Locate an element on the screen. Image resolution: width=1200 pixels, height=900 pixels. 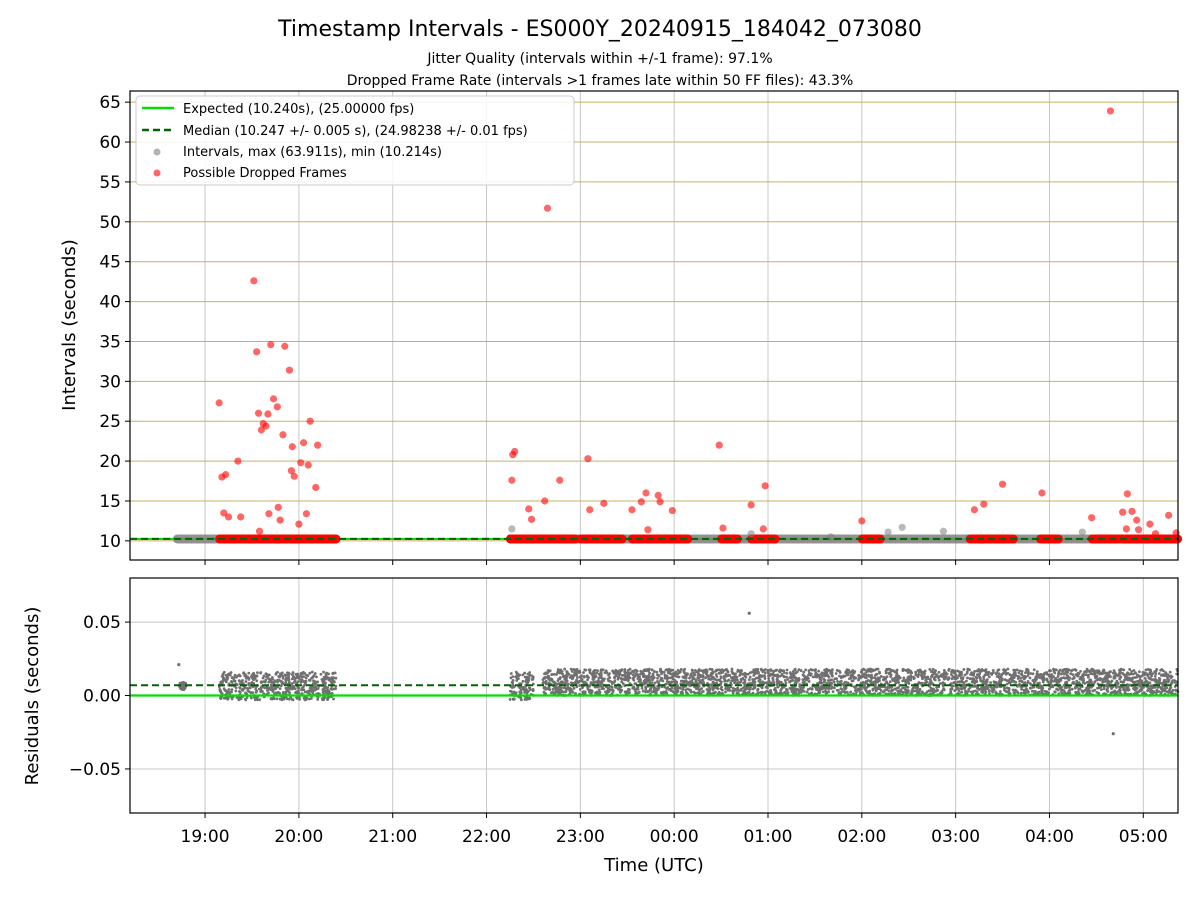
x-tick-label: 01:00 is located at coordinates (767, 837).